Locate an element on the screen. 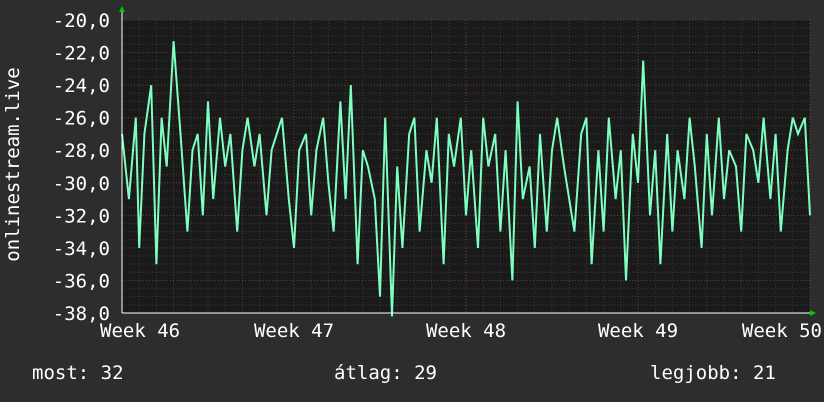 This screenshot has width=824, height=402. x-tick-label: Week 47 is located at coordinates (294, 331).